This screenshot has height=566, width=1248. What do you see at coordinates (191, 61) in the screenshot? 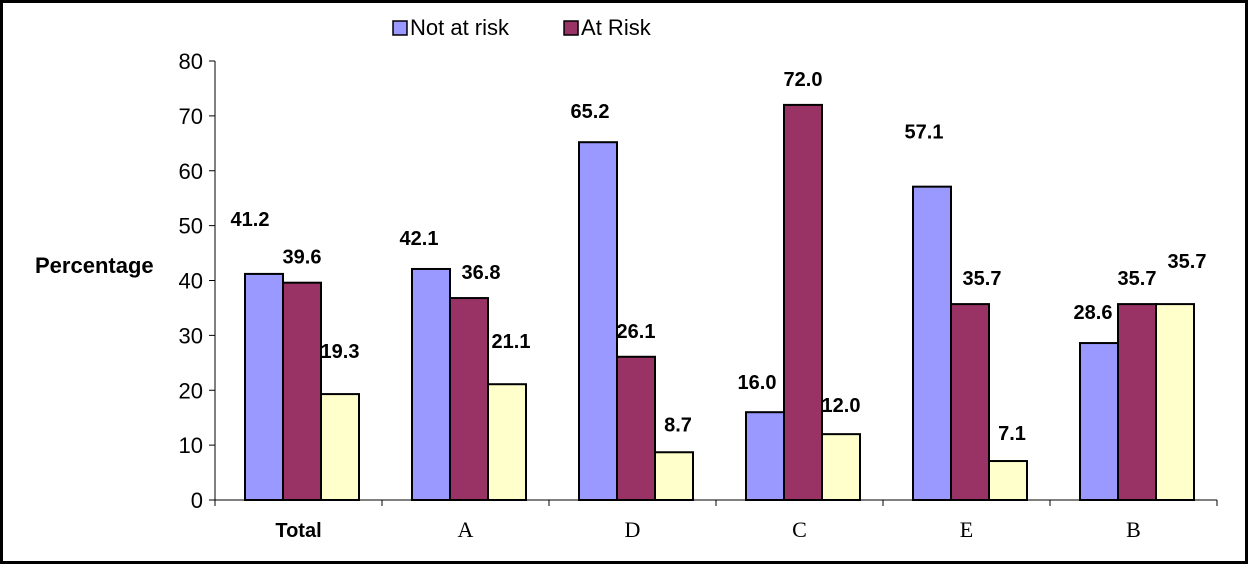
I see `y-tick-label: 80` at bounding box center [191, 61].